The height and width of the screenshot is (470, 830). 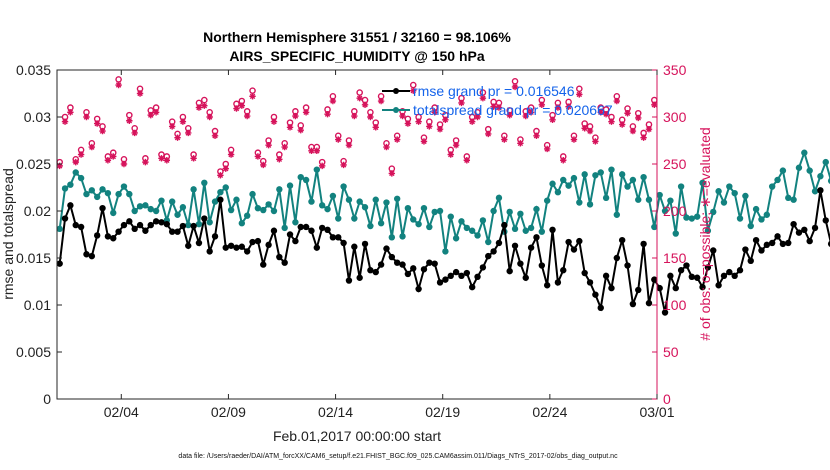 What do you see at coordinates (33, 352) in the screenshot?
I see `left-tick-label: 0.005` at bounding box center [33, 352].